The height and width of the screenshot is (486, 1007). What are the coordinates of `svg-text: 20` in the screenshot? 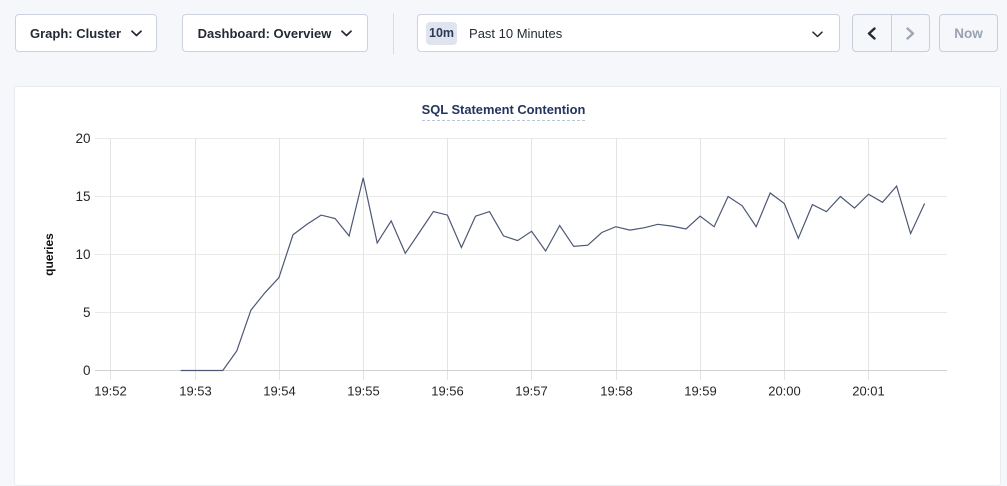 It's located at (82, 138).